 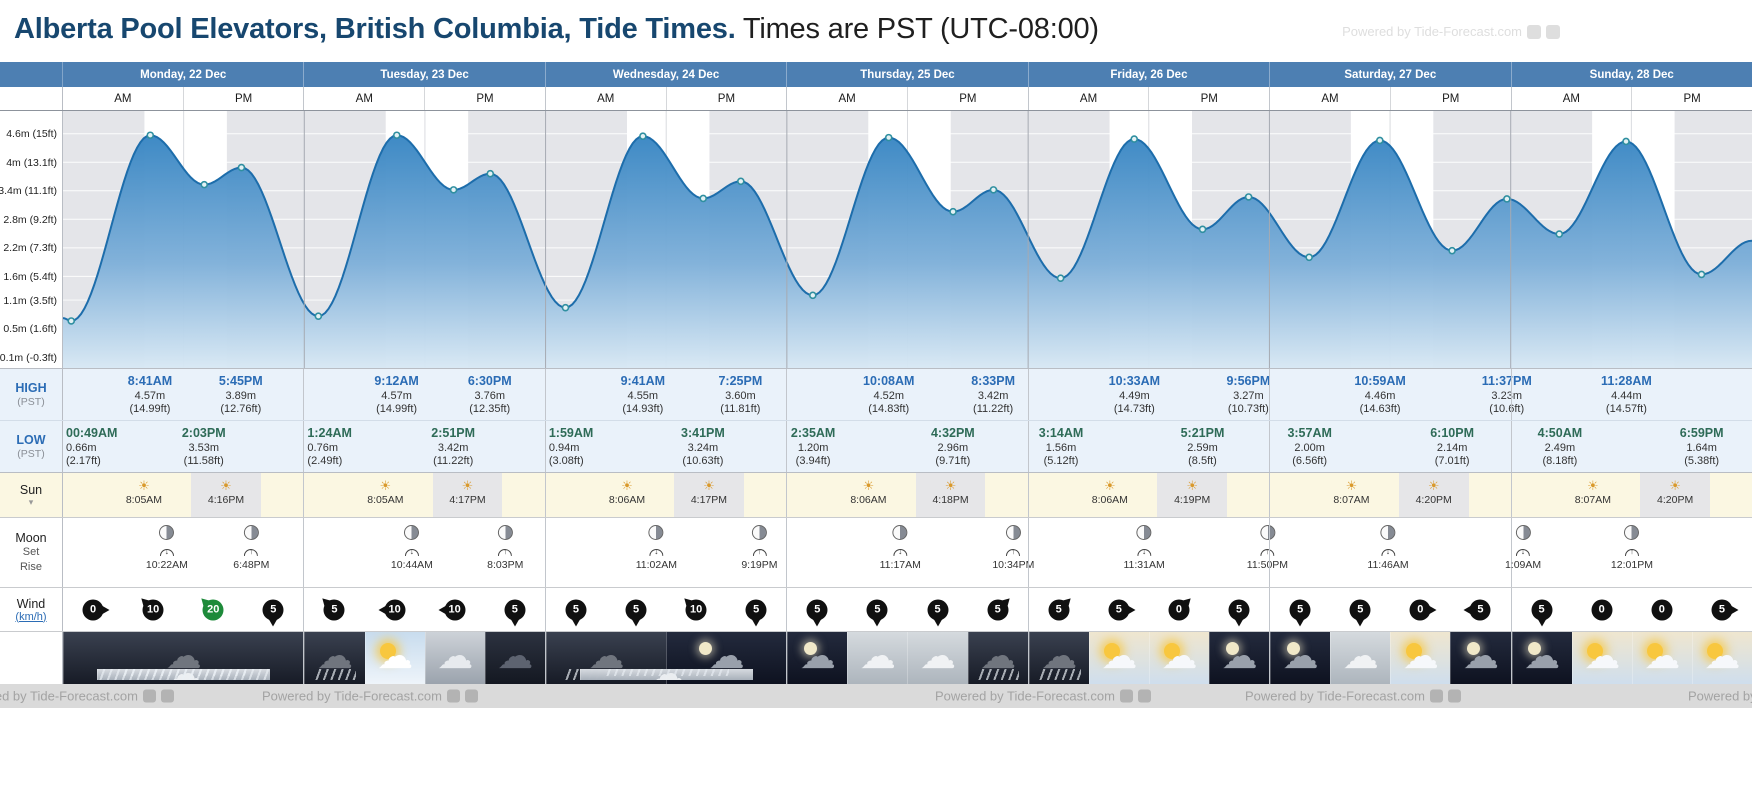 What do you see at coordinates (226, 485) in the screenshot?
I see `sunset-icon: ☀` at bounding box center [226, 485].